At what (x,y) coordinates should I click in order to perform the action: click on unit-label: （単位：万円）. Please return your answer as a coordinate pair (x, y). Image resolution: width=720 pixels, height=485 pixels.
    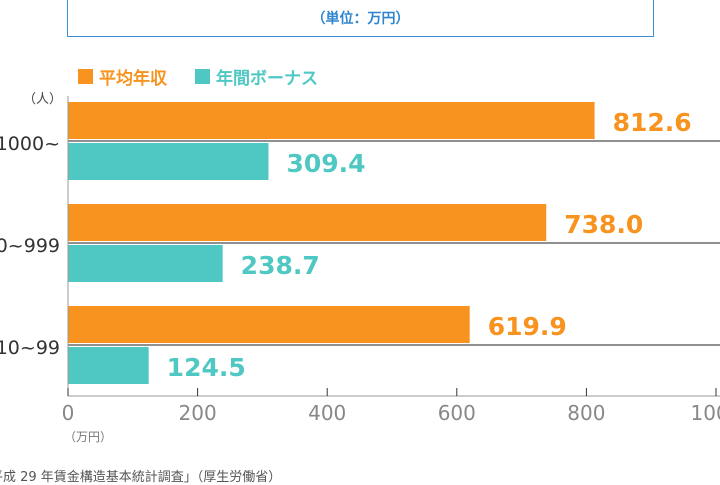
    Looking at the image, I should click on (360, 19).